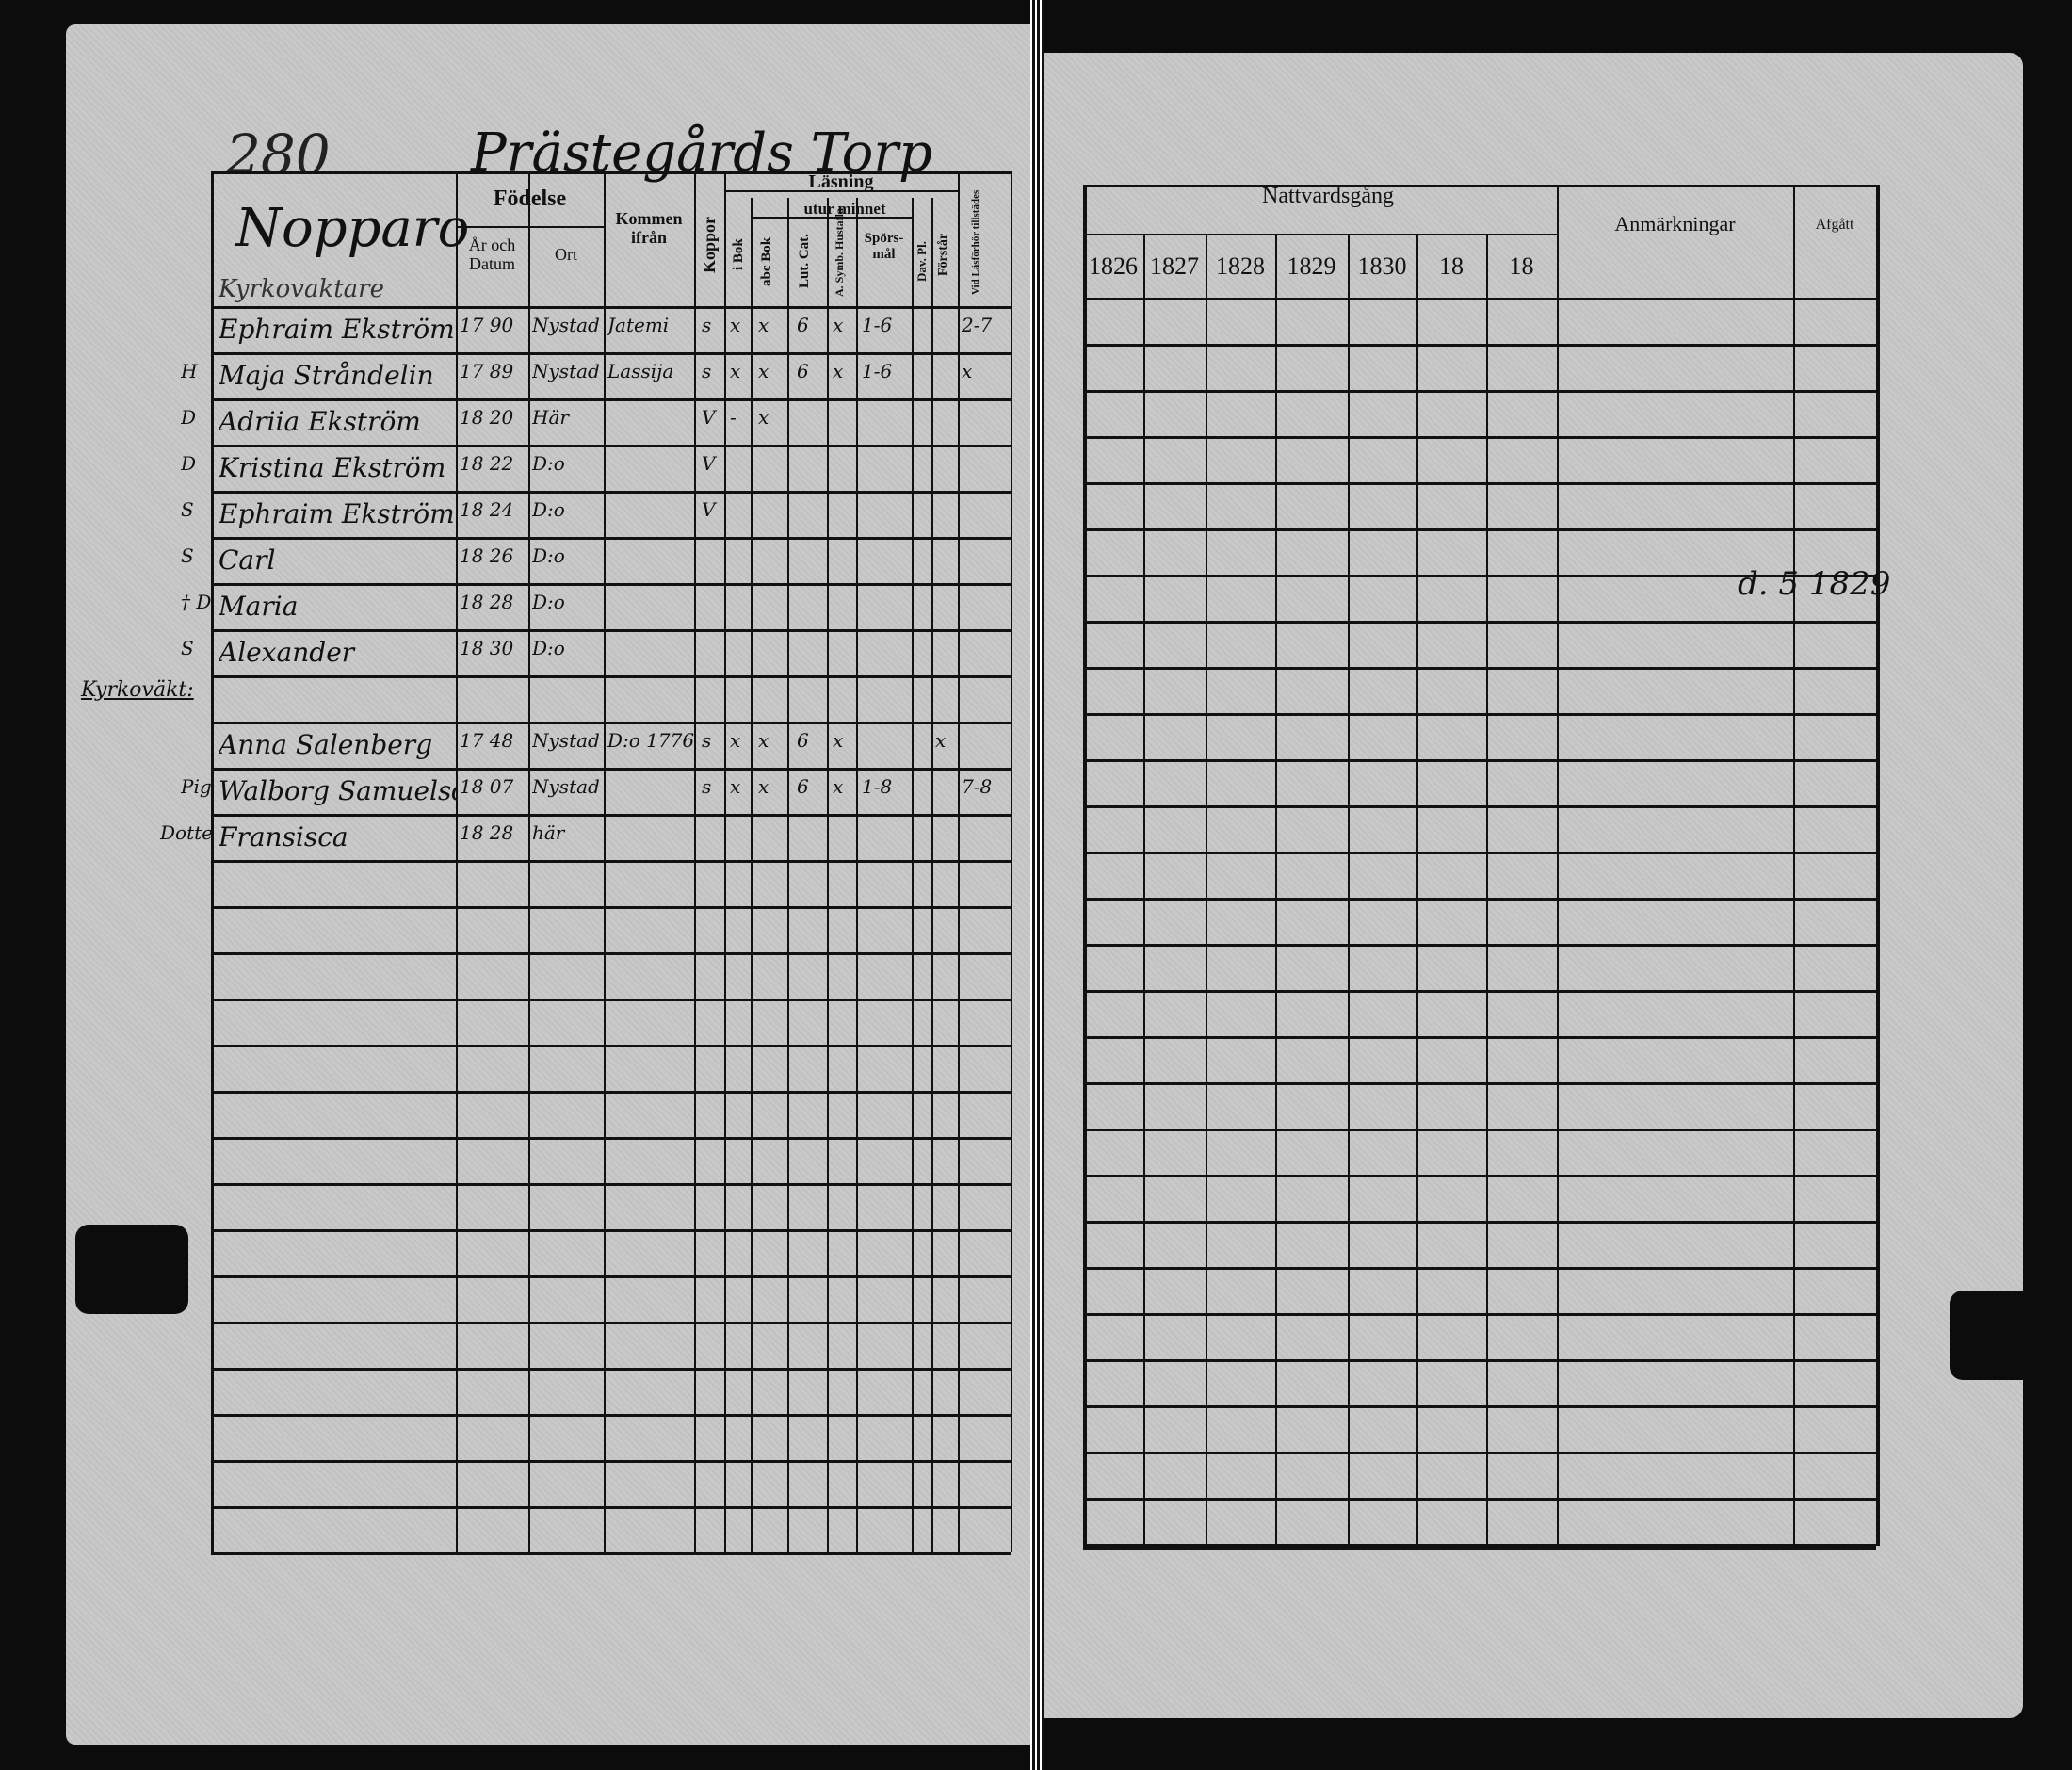  I want to click on header-i-bok: i Bok, so click(738, 254).